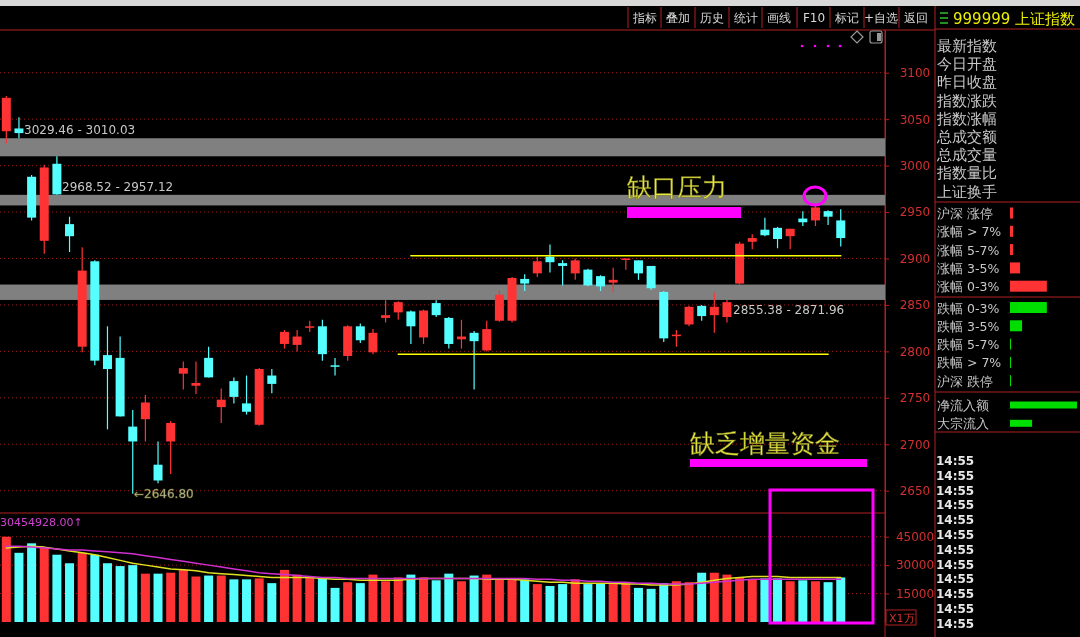  Describe the element at coordinates (966, 155) in the screenshot. I see `text: 总成交量` at that location.